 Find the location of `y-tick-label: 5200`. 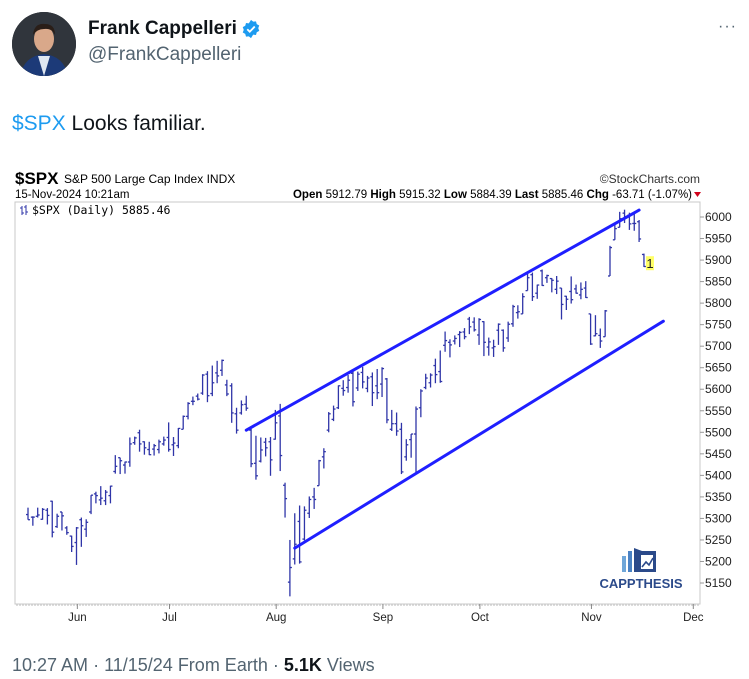

y-tick-label: 5200 is located at coordinates (718, 561).